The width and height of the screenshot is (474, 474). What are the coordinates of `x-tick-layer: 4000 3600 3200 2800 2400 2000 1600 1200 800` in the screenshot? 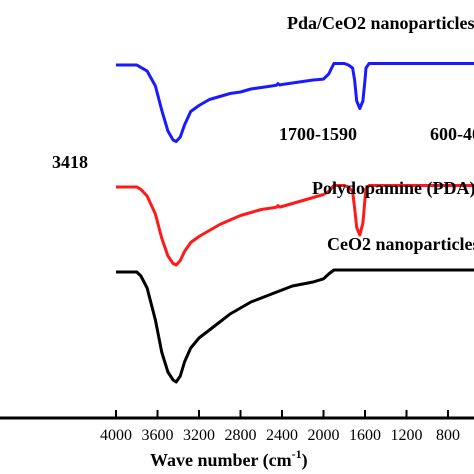 It's located at (280, 427).